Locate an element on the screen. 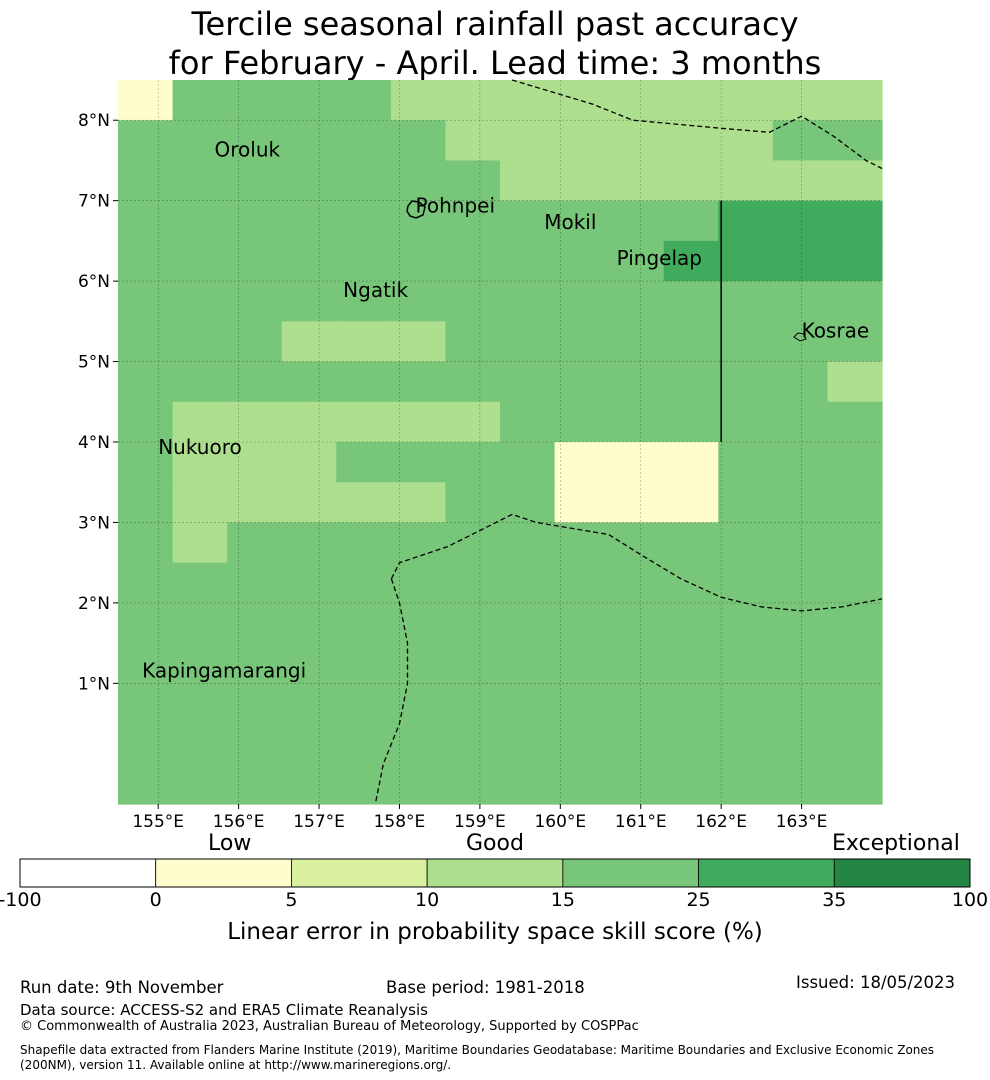  y-tick-label: 2°N is located at coordinates (94, 604).